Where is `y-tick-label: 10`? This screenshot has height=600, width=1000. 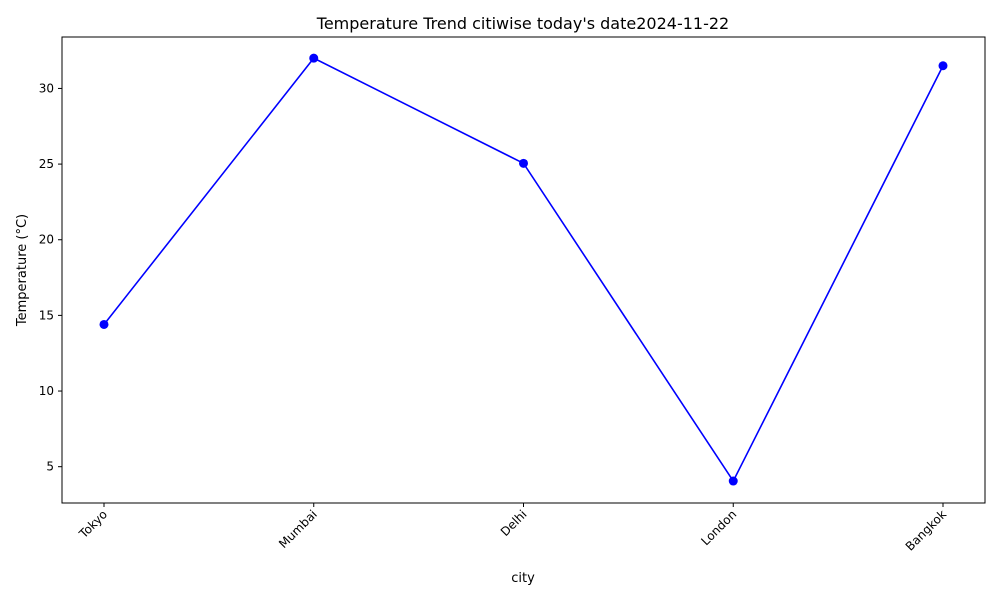 y-tick-label: 10 is located at coordinates (46, 391).